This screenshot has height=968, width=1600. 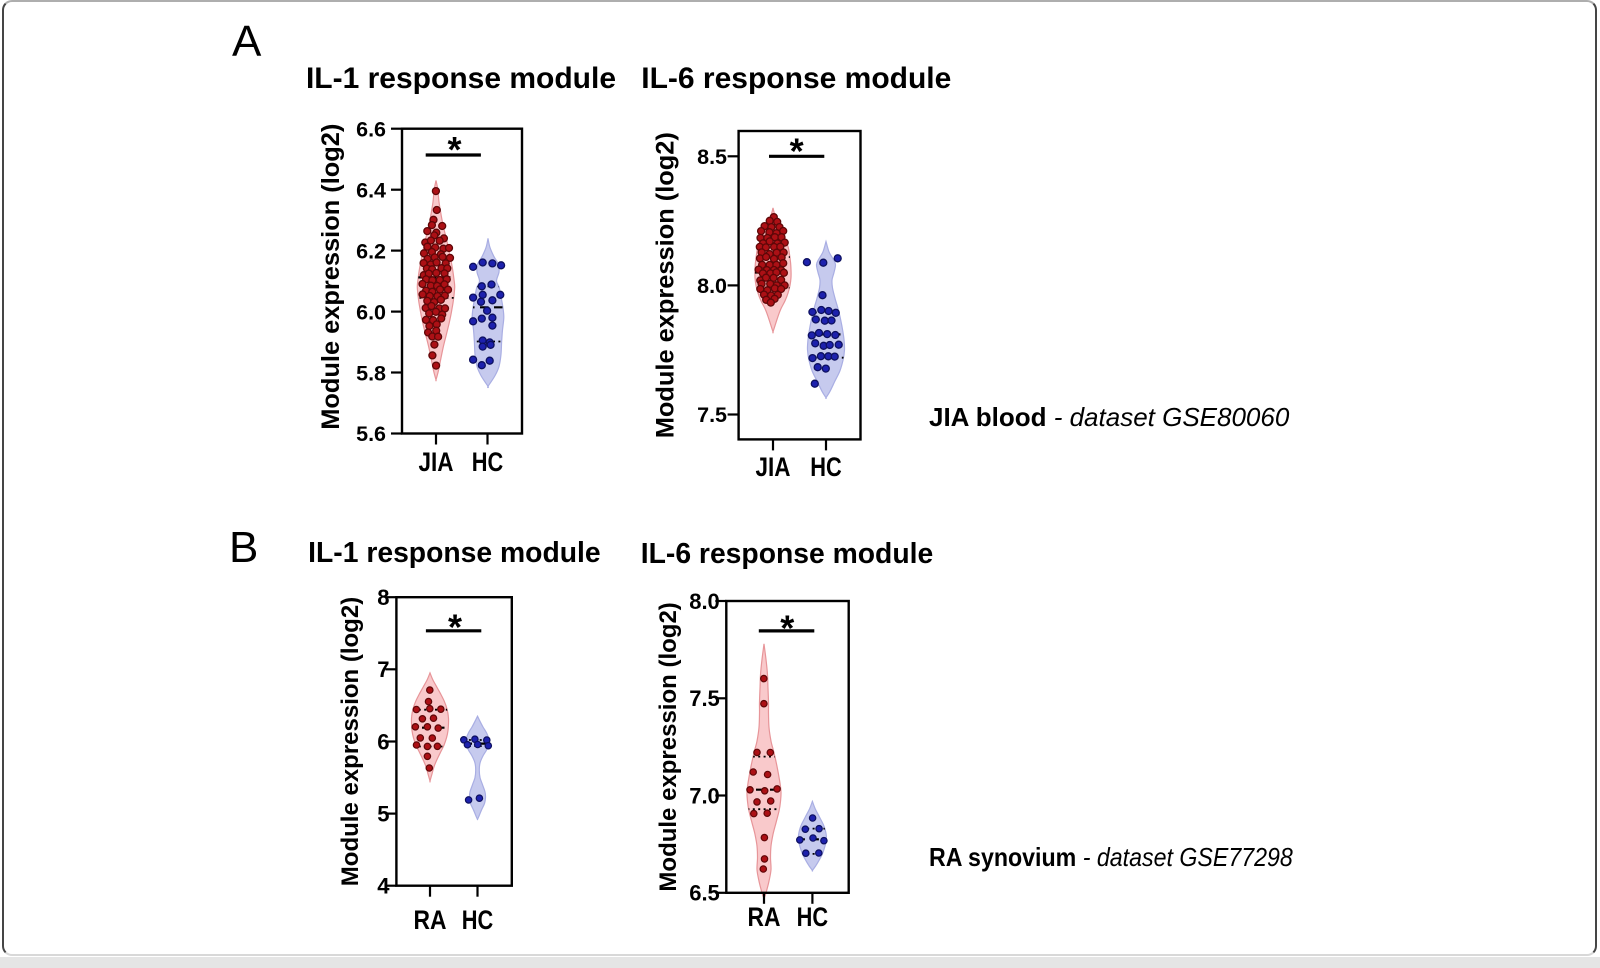 What do you see at coordinates (371, 129) in the screenshot?
I see `svg-text: 6.6` at bounding box center [371, 129].